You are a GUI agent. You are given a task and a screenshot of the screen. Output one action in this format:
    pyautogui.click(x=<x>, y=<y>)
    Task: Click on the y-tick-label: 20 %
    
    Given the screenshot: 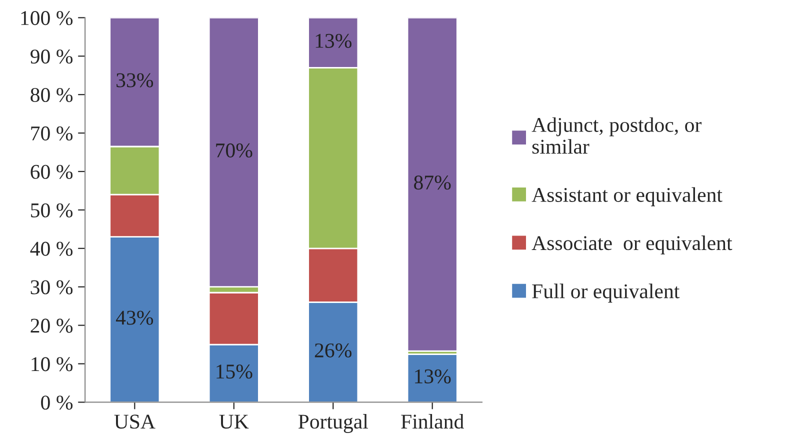 What is the action you would take?
    pyautogui.click(x=51, y=325)
    